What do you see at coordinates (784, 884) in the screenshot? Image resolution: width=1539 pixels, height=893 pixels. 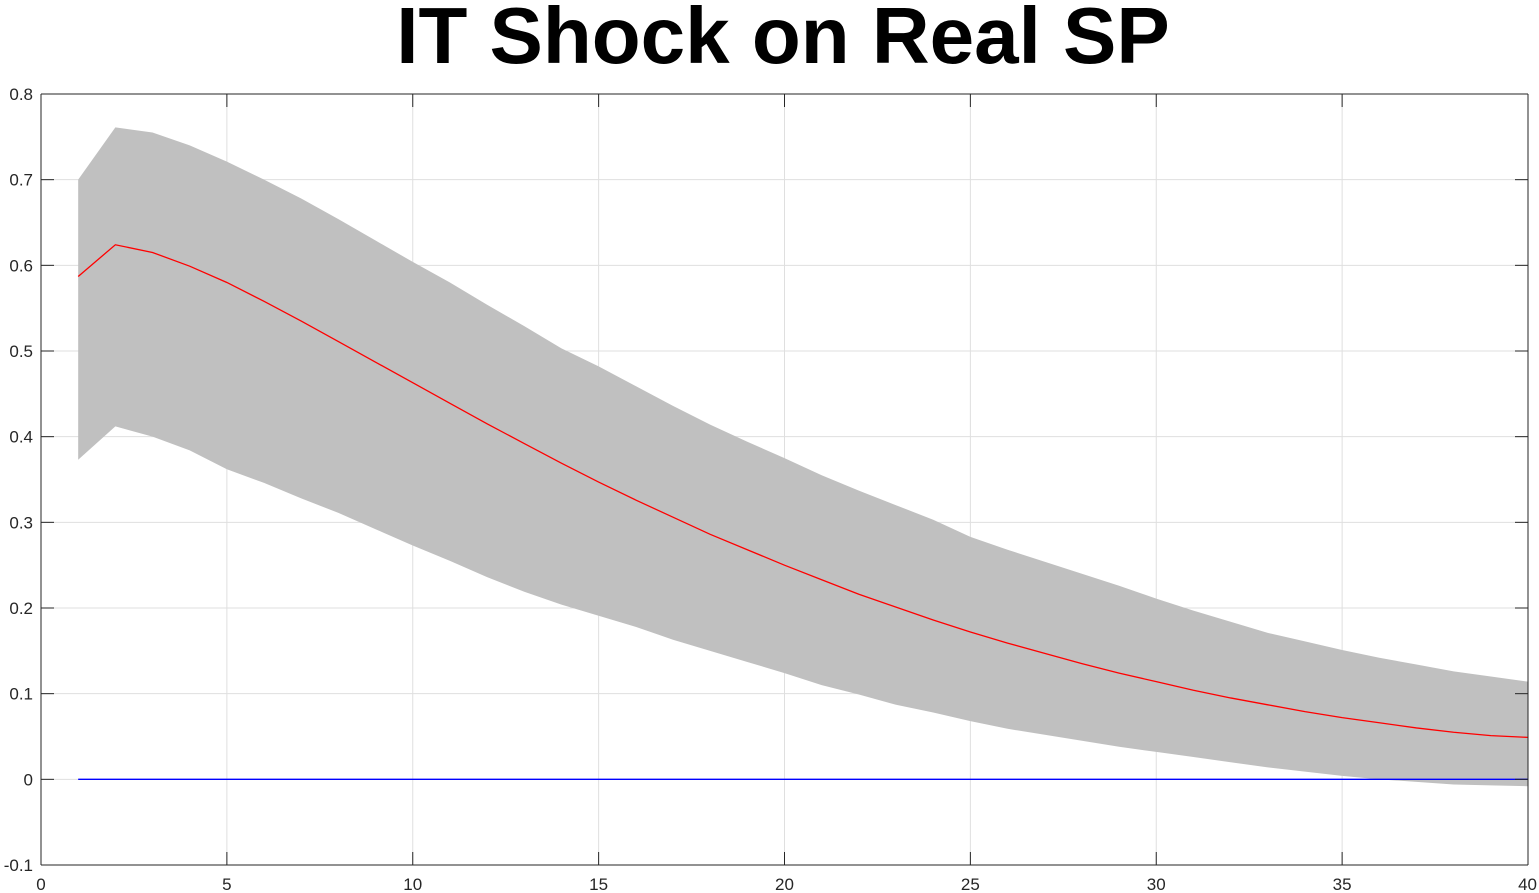 I see `x-tick-label: 20` at bounding box center [784, 884].